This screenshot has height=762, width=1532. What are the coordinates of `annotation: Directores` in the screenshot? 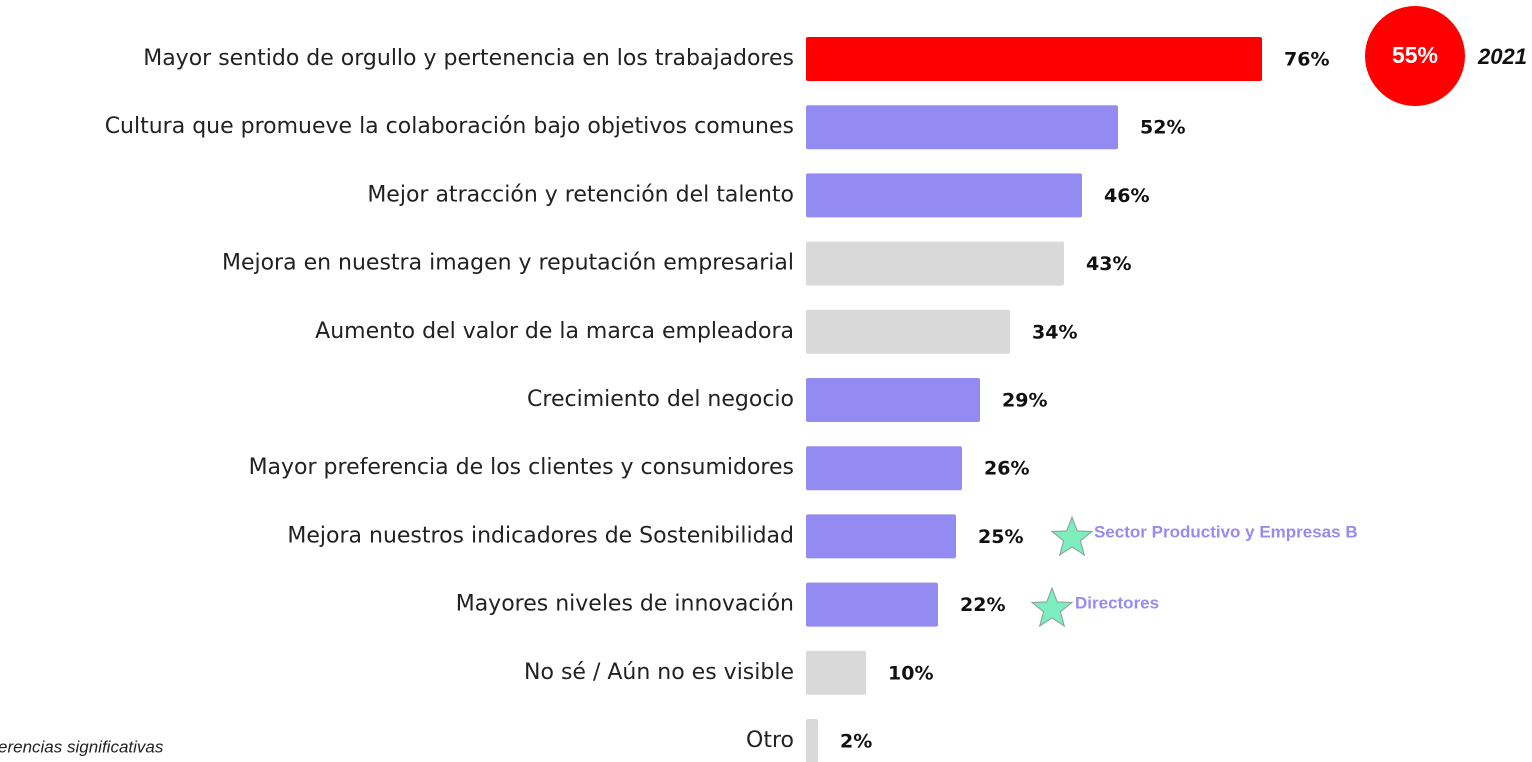 It's located at (1117, 602).